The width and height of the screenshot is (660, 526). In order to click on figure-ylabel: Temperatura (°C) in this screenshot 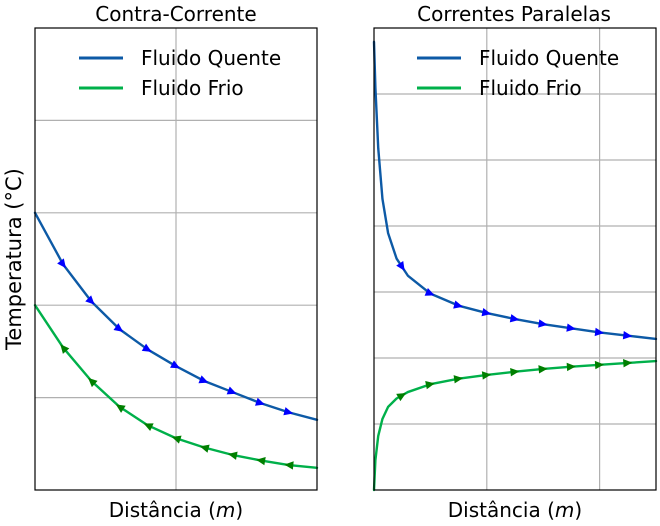, I will do `click(14, 259)`.